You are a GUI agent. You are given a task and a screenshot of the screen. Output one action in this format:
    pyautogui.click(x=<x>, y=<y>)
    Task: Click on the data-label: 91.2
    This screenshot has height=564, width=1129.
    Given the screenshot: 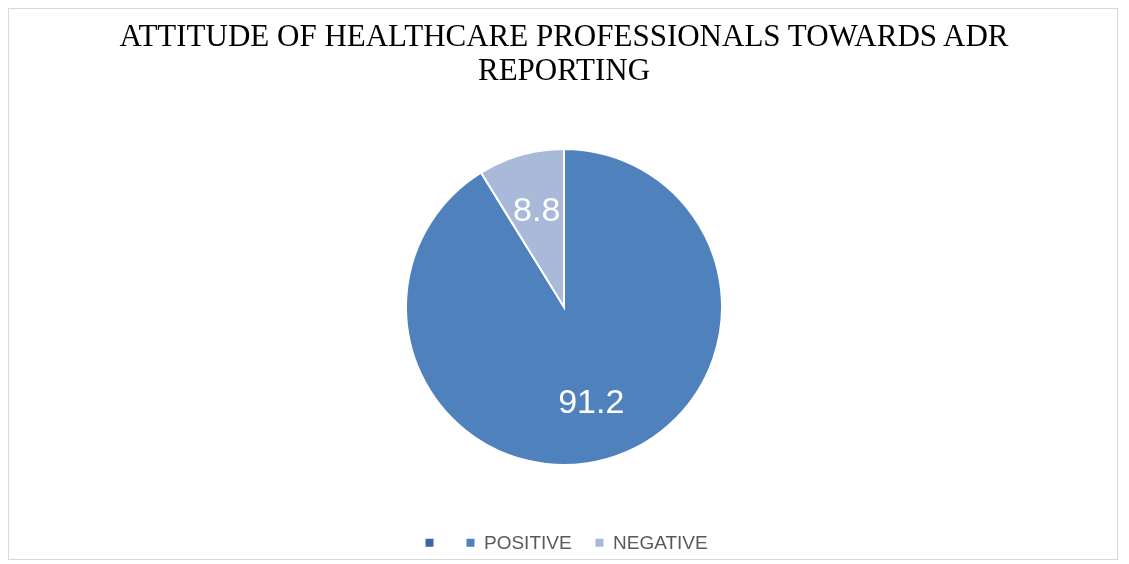 What is the action you would take?
    pyautogui.click(x=591, y=401)
    